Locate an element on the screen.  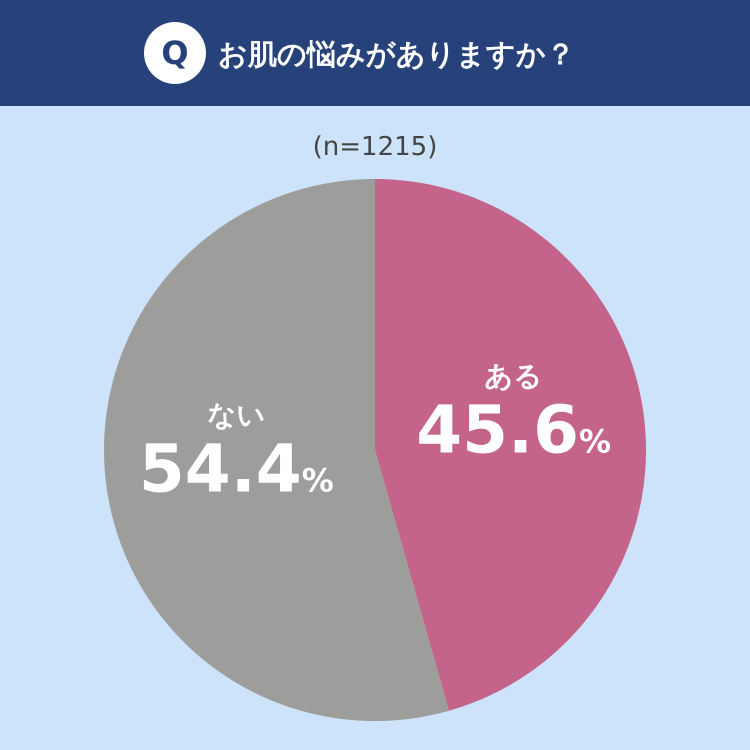
slice-label: ない is located at coordinates (236, 415).